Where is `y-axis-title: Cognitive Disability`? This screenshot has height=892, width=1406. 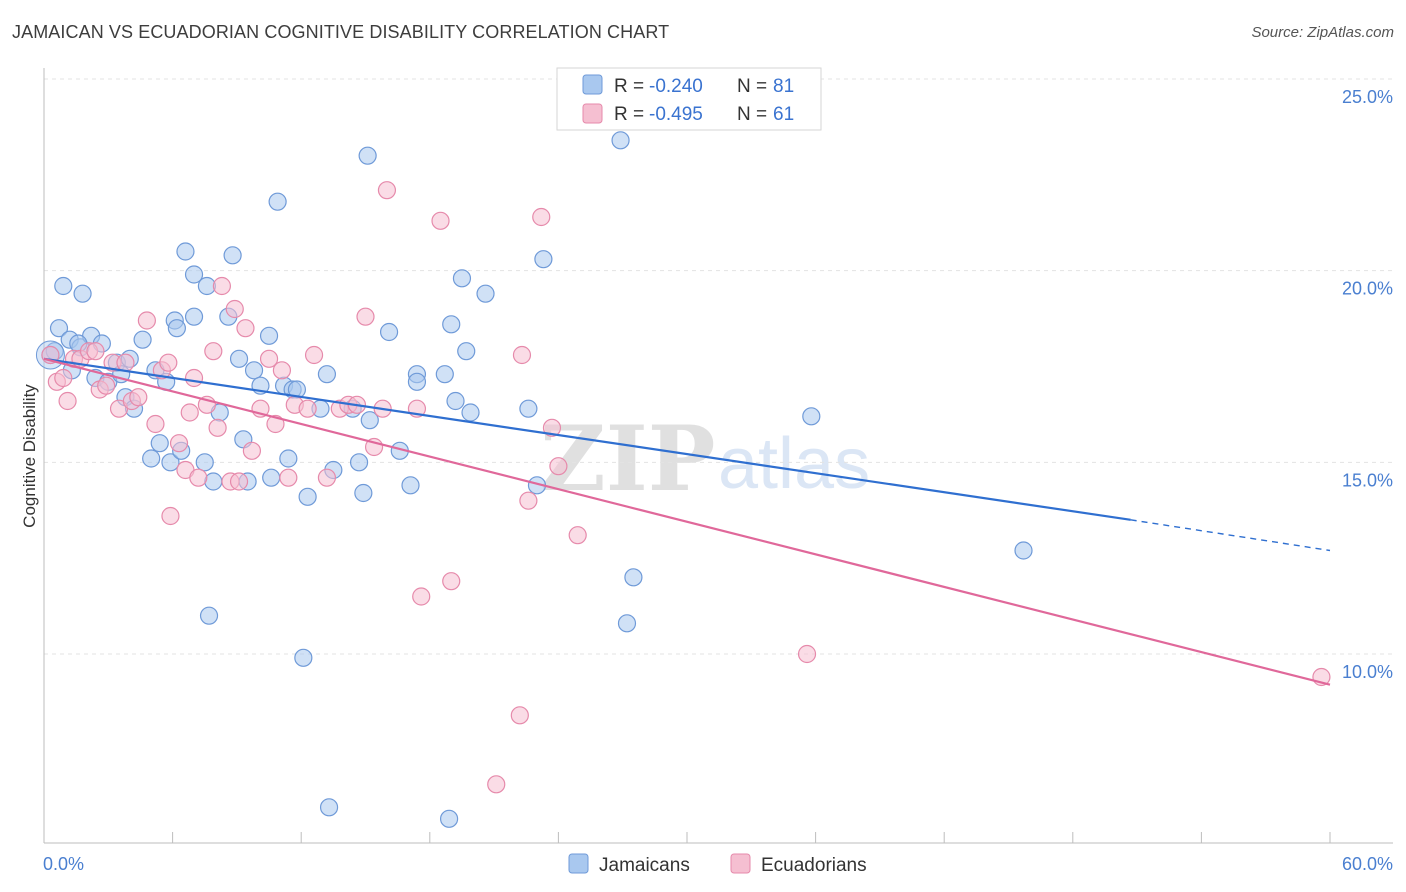 y-axis-title: Cognitive Disability is located at coordinates (29, 456).